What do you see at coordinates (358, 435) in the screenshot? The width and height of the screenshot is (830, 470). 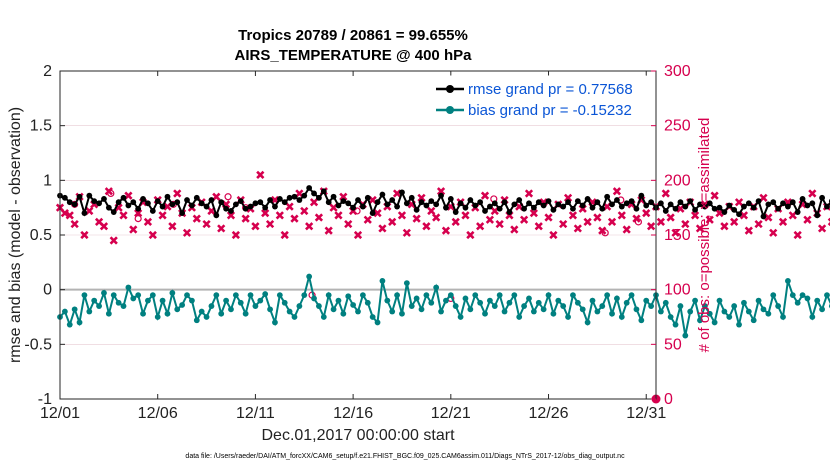 I see `x-axis-label: Dec.01,2017 00:00:00 start` at bounding box center [358, 435].